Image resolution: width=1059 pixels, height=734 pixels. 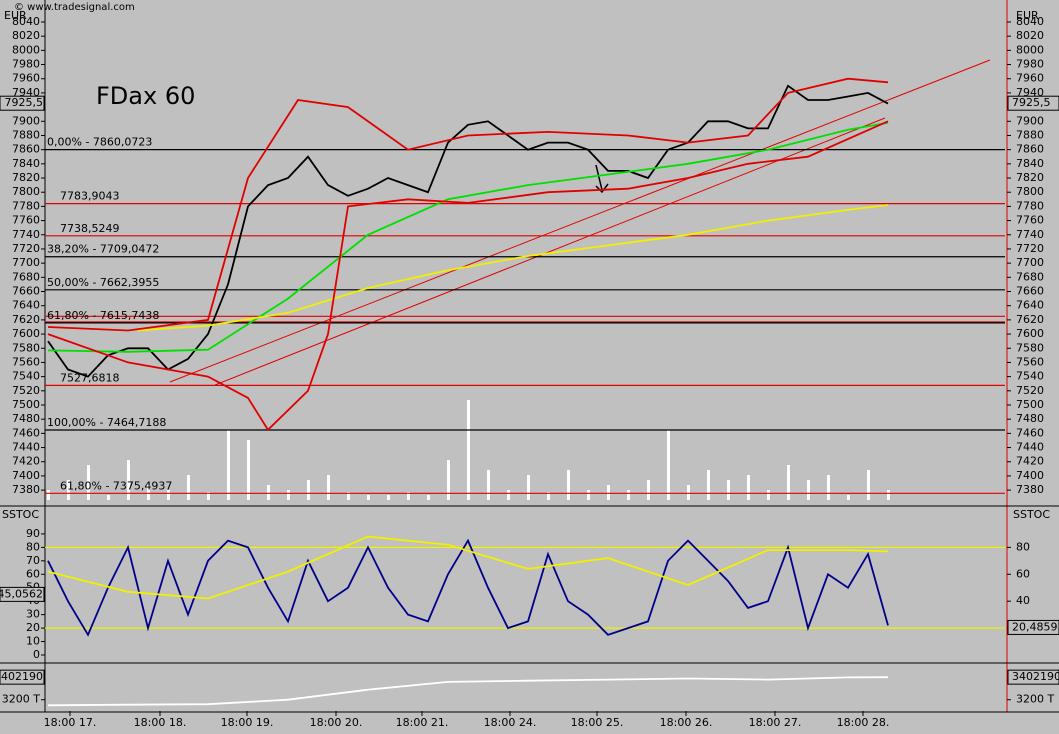 I want to click on y-tick-label: 7860, so click(x=1030, y=149).